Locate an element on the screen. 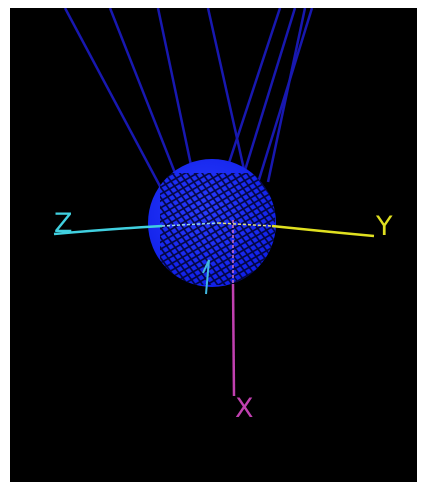 The width and height of the screenshot is (425, 483). y-axis-label: Y is located at coordinates (384, 226).